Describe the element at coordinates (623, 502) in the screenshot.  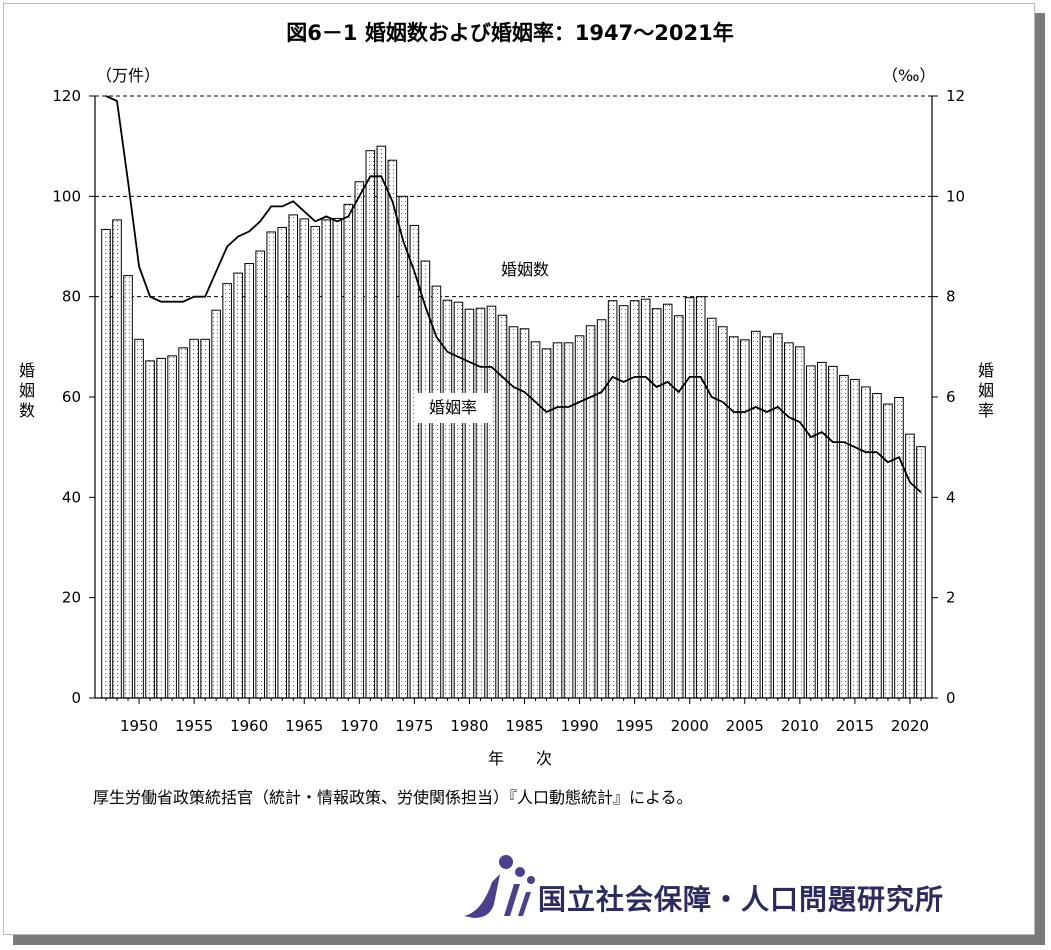
I see `bar-1994` at that location.